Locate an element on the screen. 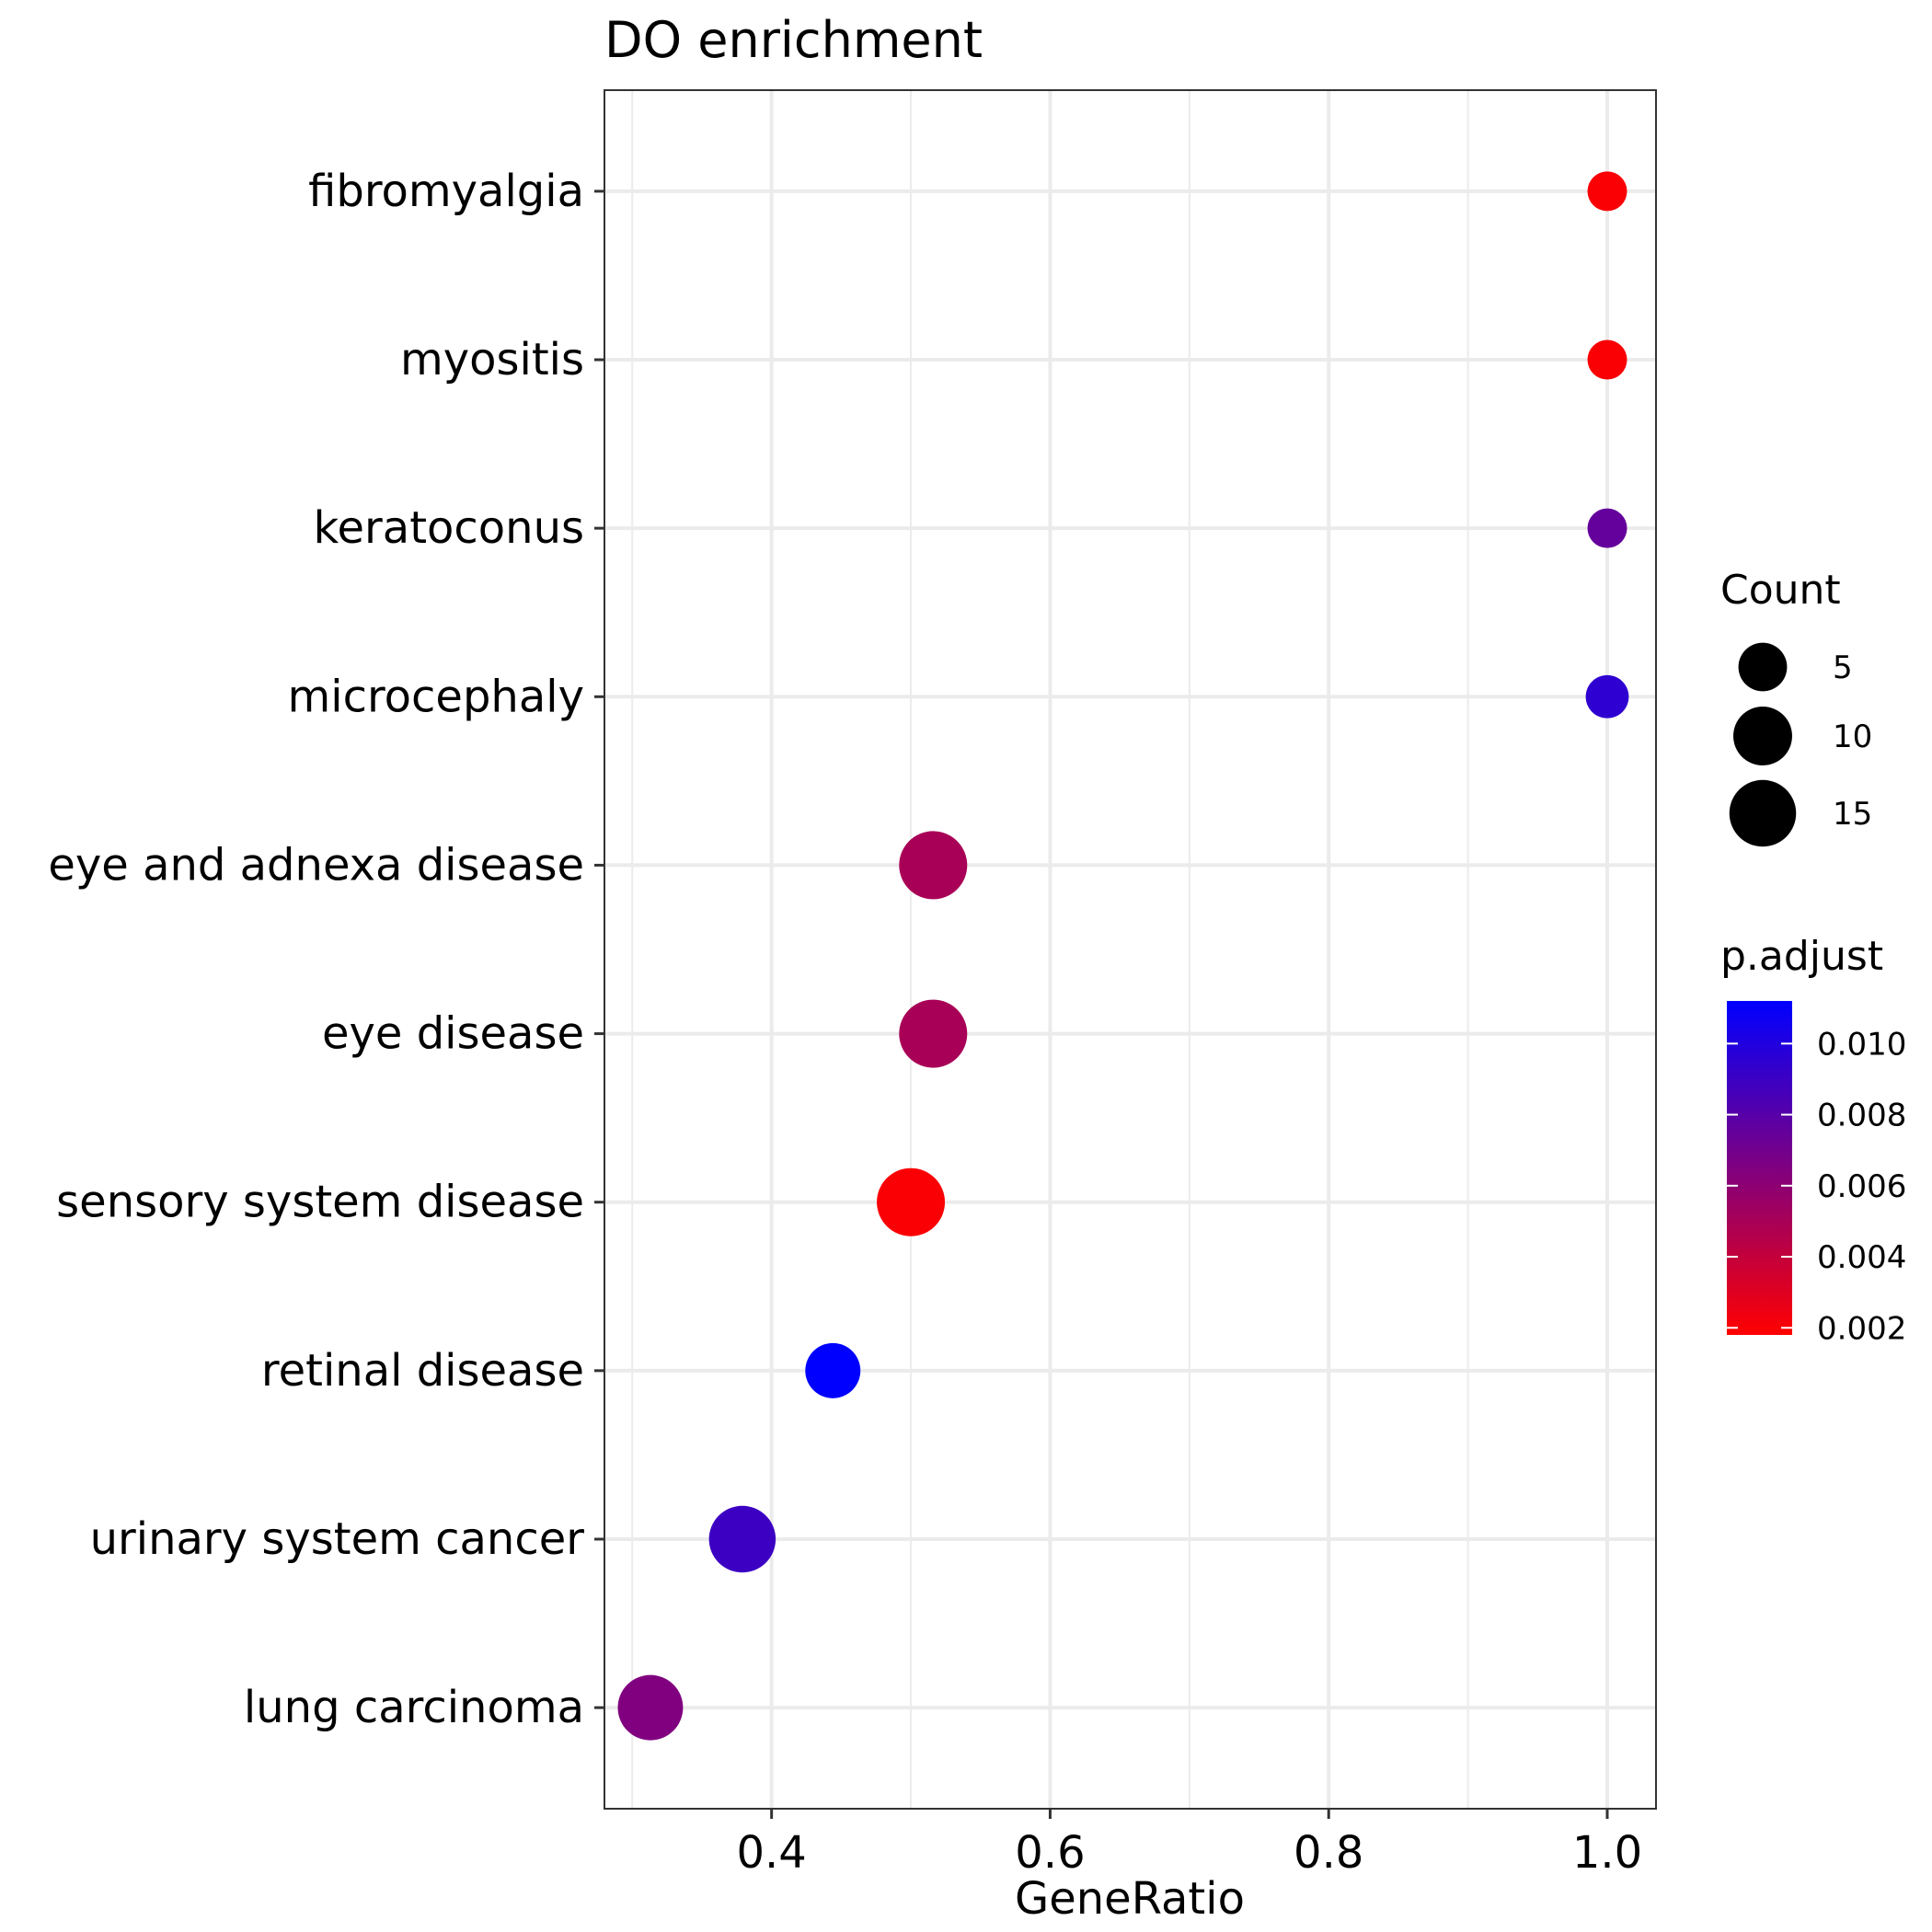 The image size is (1932, 1932). x-axis: 0.4 0.6 0.8 1.0 is located at coordinates (1189, 1844).